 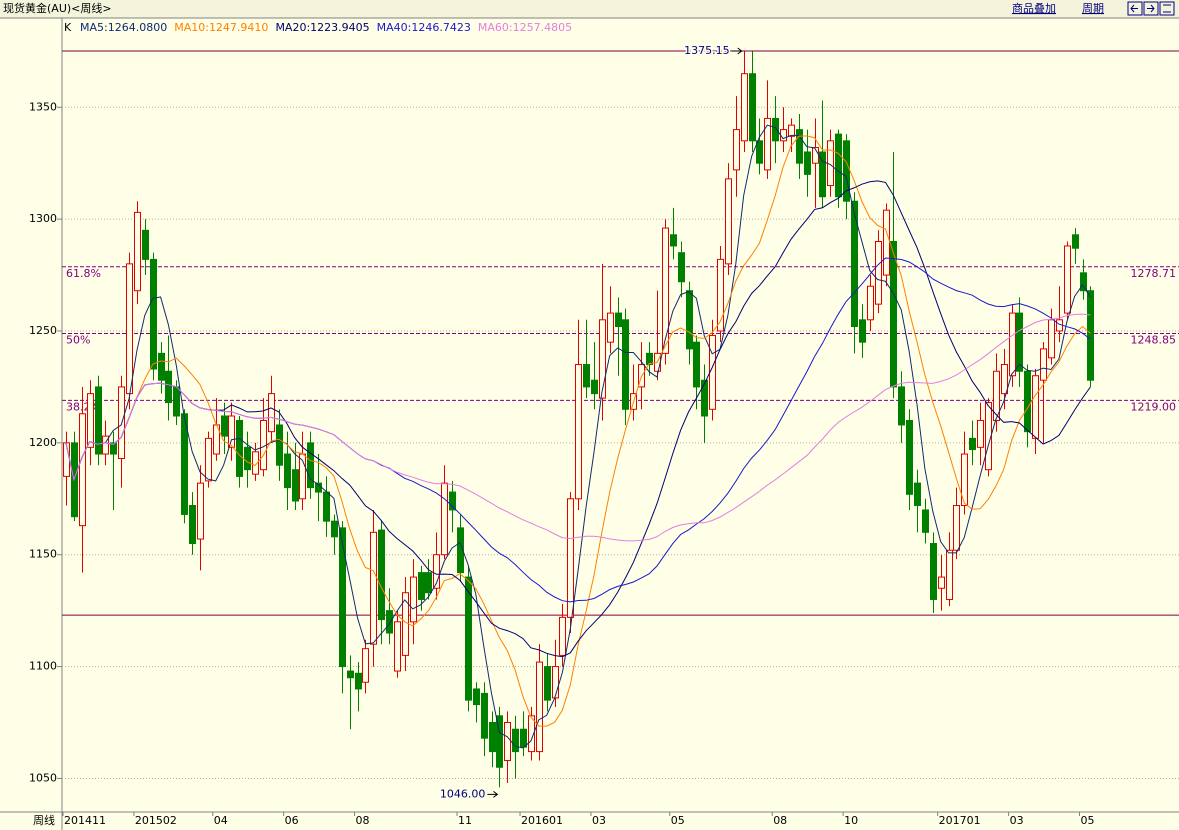 What do you see at coordinates (363, 820) in the screenshot?
I see `x-tick-label: 08` at bounding box center [363, 820].